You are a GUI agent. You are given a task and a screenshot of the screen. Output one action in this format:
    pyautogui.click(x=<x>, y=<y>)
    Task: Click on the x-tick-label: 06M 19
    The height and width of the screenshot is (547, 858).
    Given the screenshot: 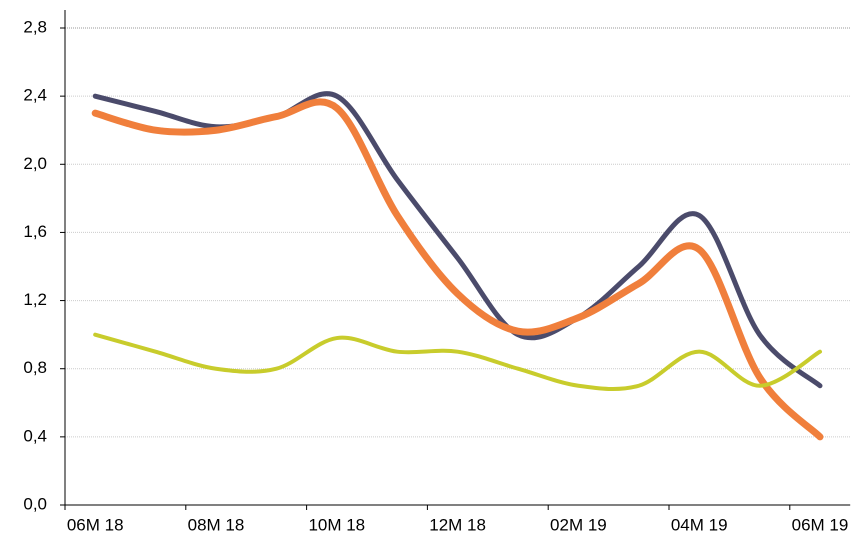 What is the action you would take?
    pyautogui.click(x=820, y=524)
    